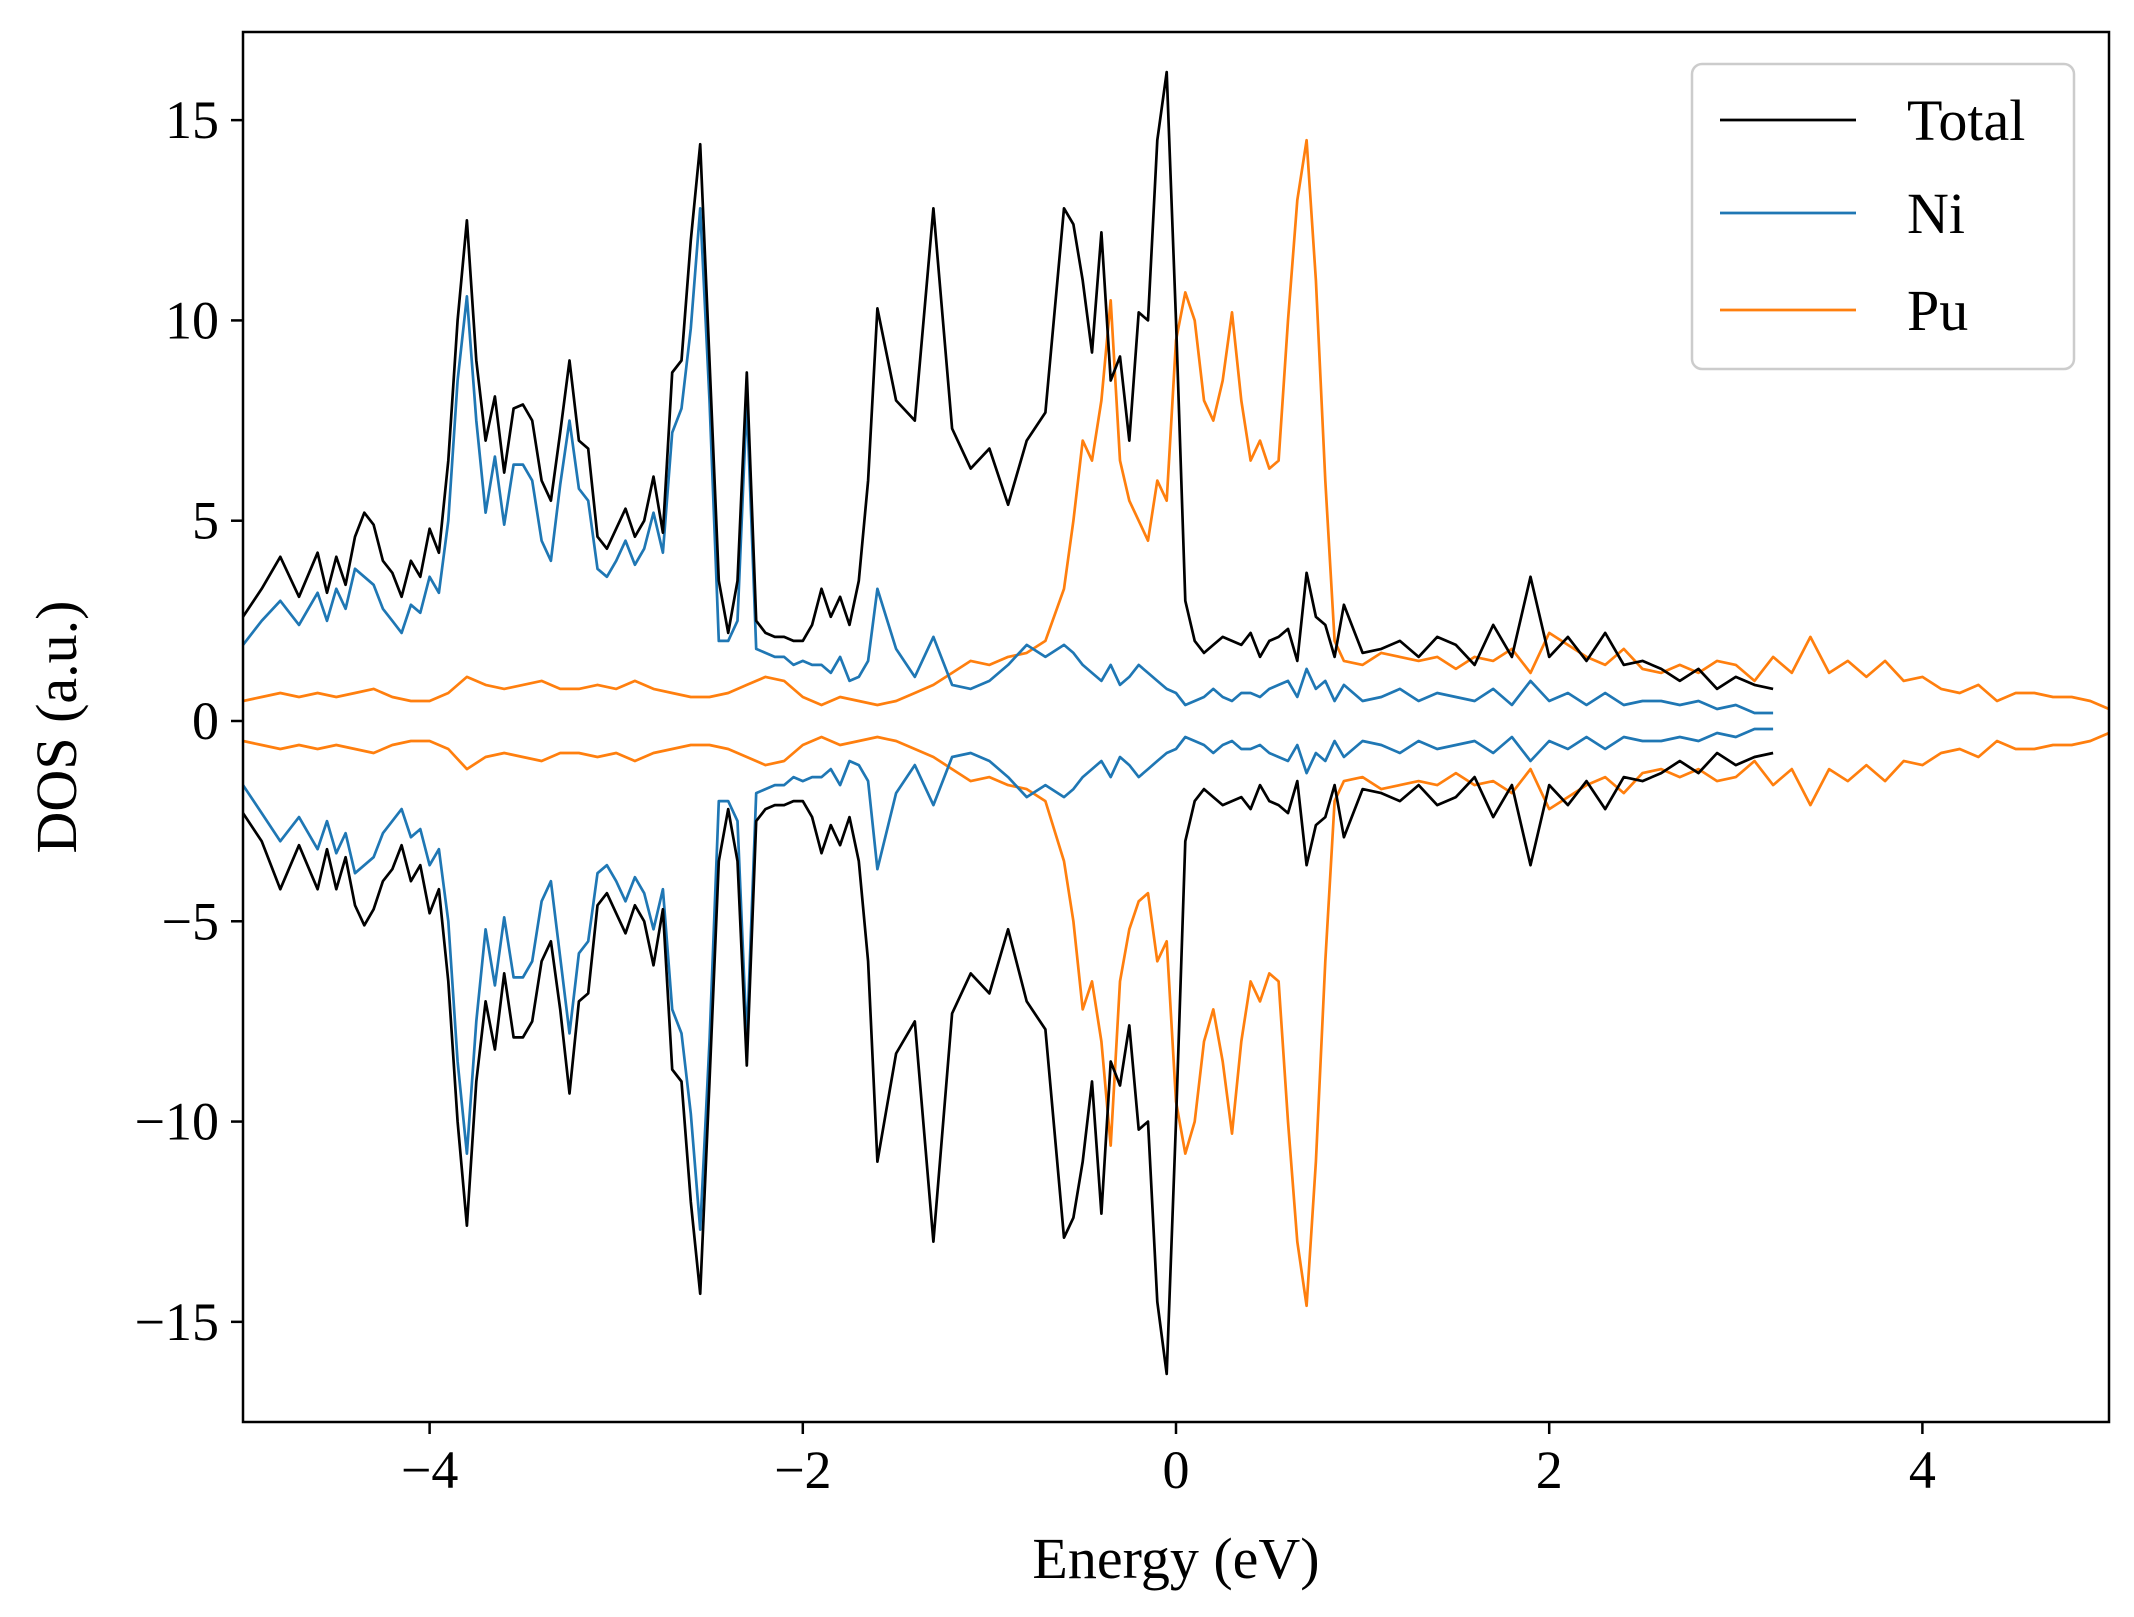  Describe the element at coordinates (1176, 1470) in the screenshot. I see `x-tick-label: 0` at that location.